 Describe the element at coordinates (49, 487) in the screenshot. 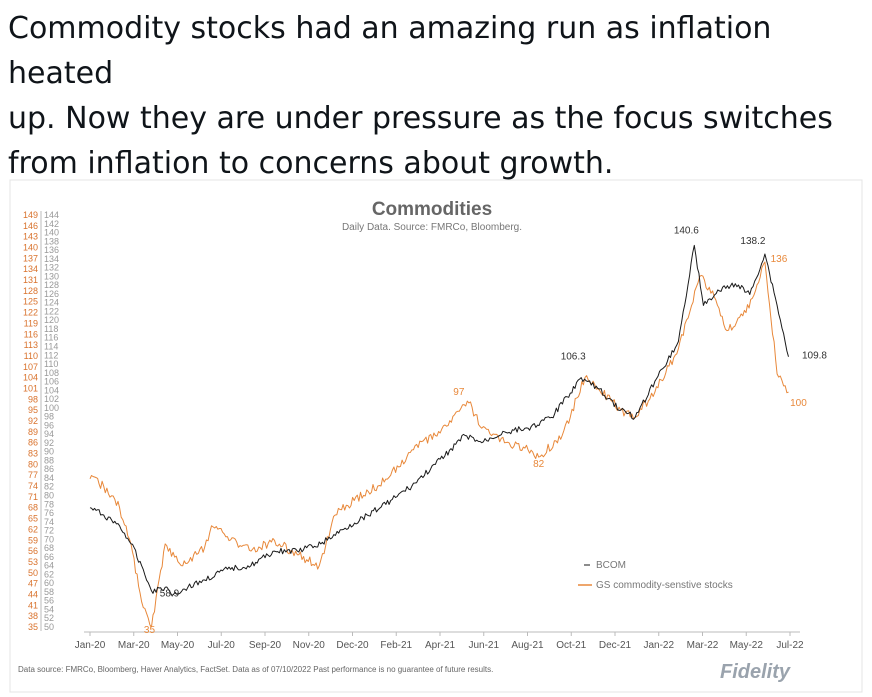

I see `y-right-tick-label: 82` at that location.